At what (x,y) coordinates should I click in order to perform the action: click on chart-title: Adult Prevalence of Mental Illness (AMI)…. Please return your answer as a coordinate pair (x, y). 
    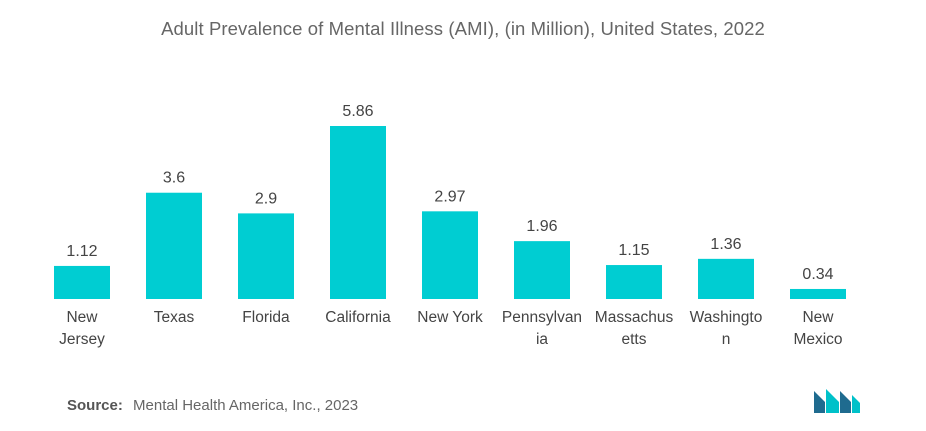
    Looking at the image, I should click on (463, 28).